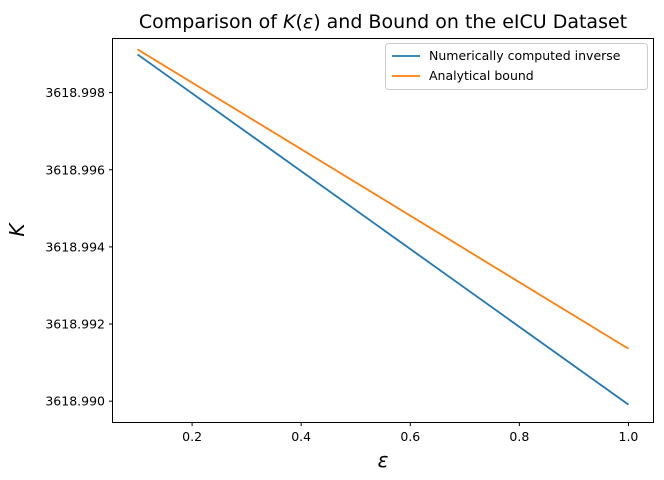 The width and height of the screenshot is (664, 480). Describe the element at coordinates (301, 436) in the screenshot. I see `x-tick-label: 0.4` at that location.